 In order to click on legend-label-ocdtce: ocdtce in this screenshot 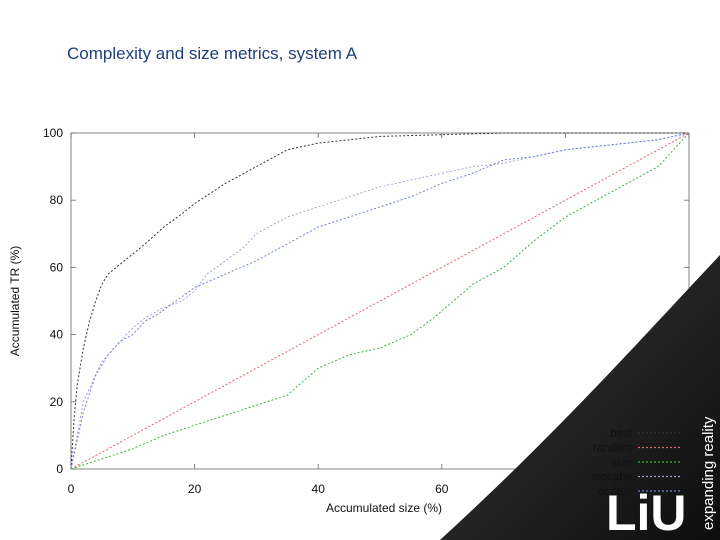, I will do `click(615, 492)`.